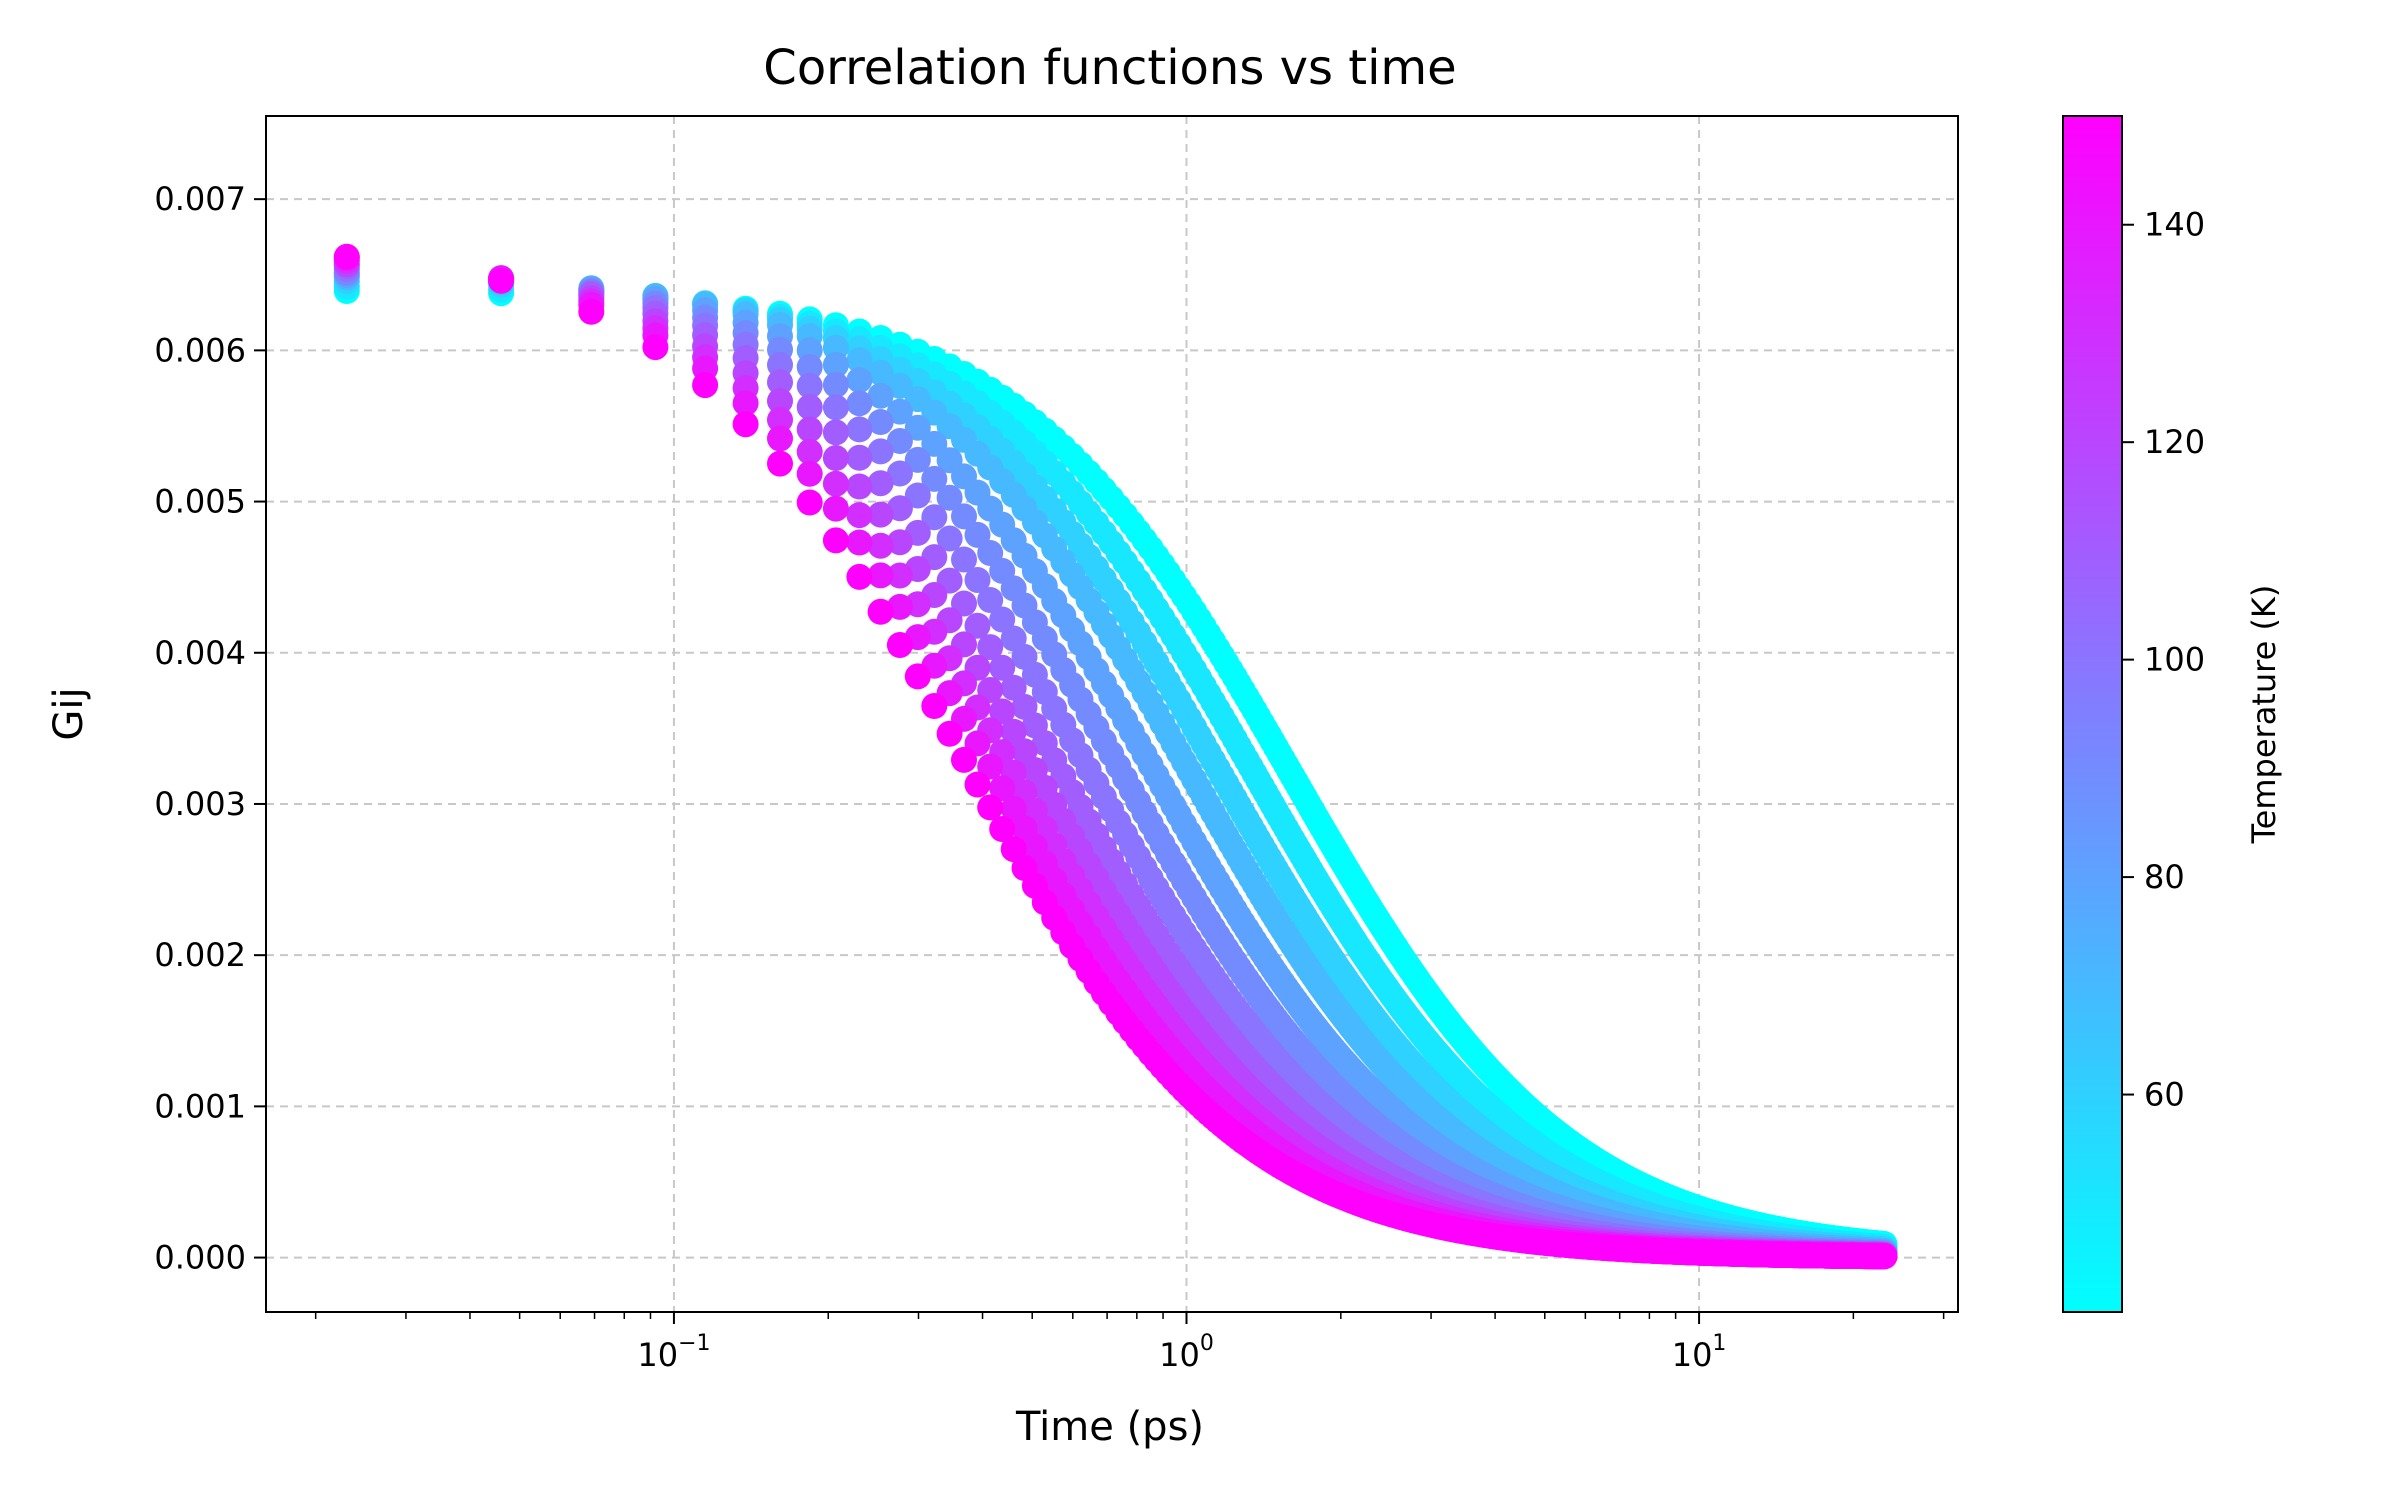  Describe the element at coordinates (1109, 68) in the screenshot. I see `chart-title: Correlation functions vs time` at that location.